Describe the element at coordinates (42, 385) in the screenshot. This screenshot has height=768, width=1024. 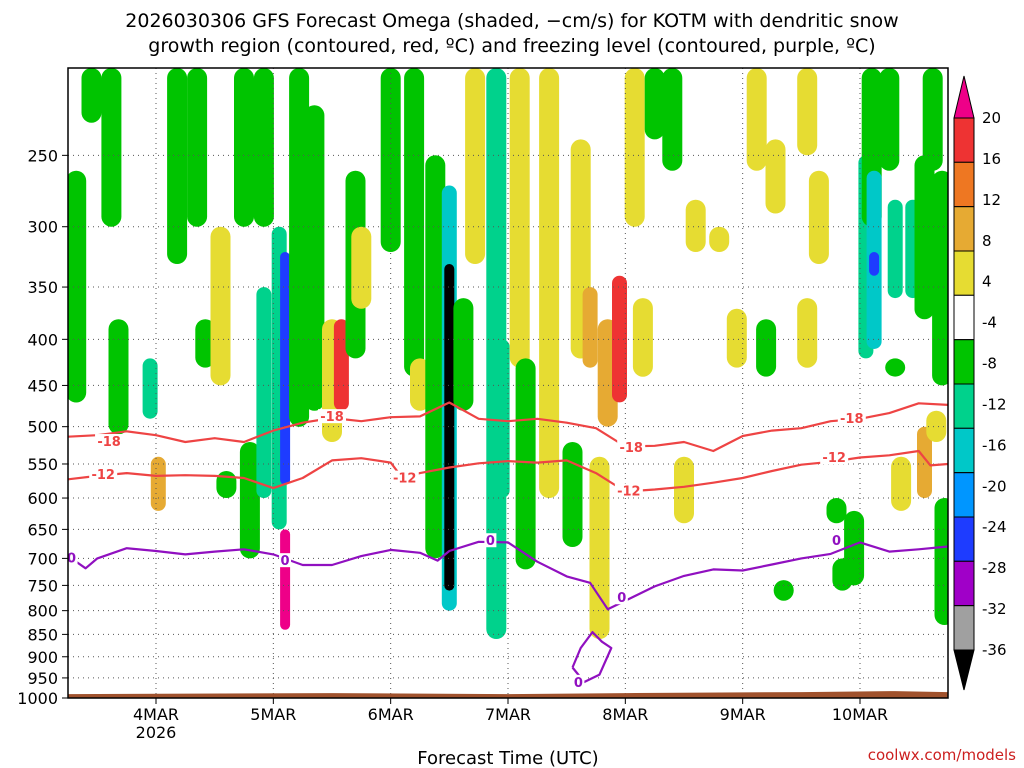
I see `y-tick-label-450: 450` at that location.